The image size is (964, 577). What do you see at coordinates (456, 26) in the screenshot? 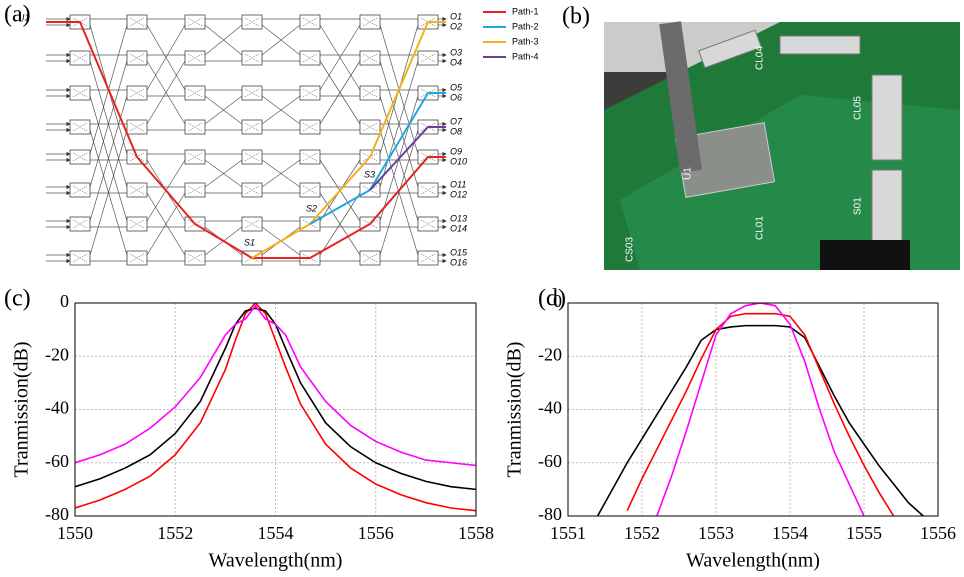
I see `output-label: O2` at bounding box center [456, 26].